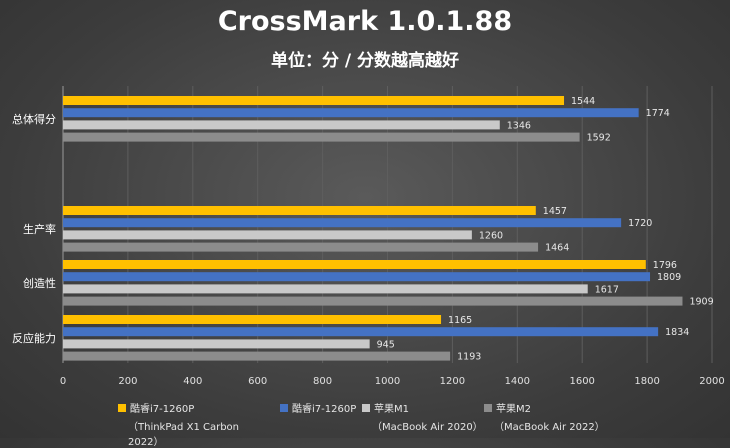  I want to click on data-label: 1834, so click(677, 332).